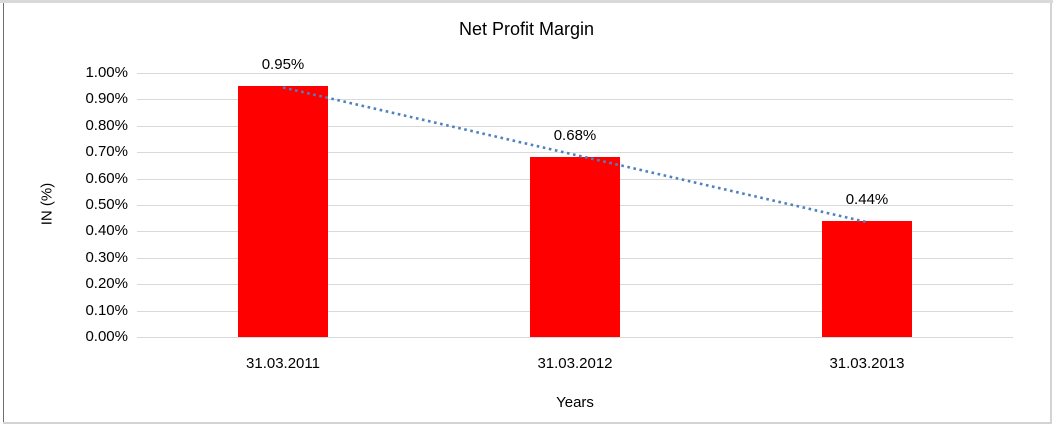 The height and width of the screenshot is (426, 1053). I want to click on y-axis-tick-label: 0.60%, so click(106, 178).